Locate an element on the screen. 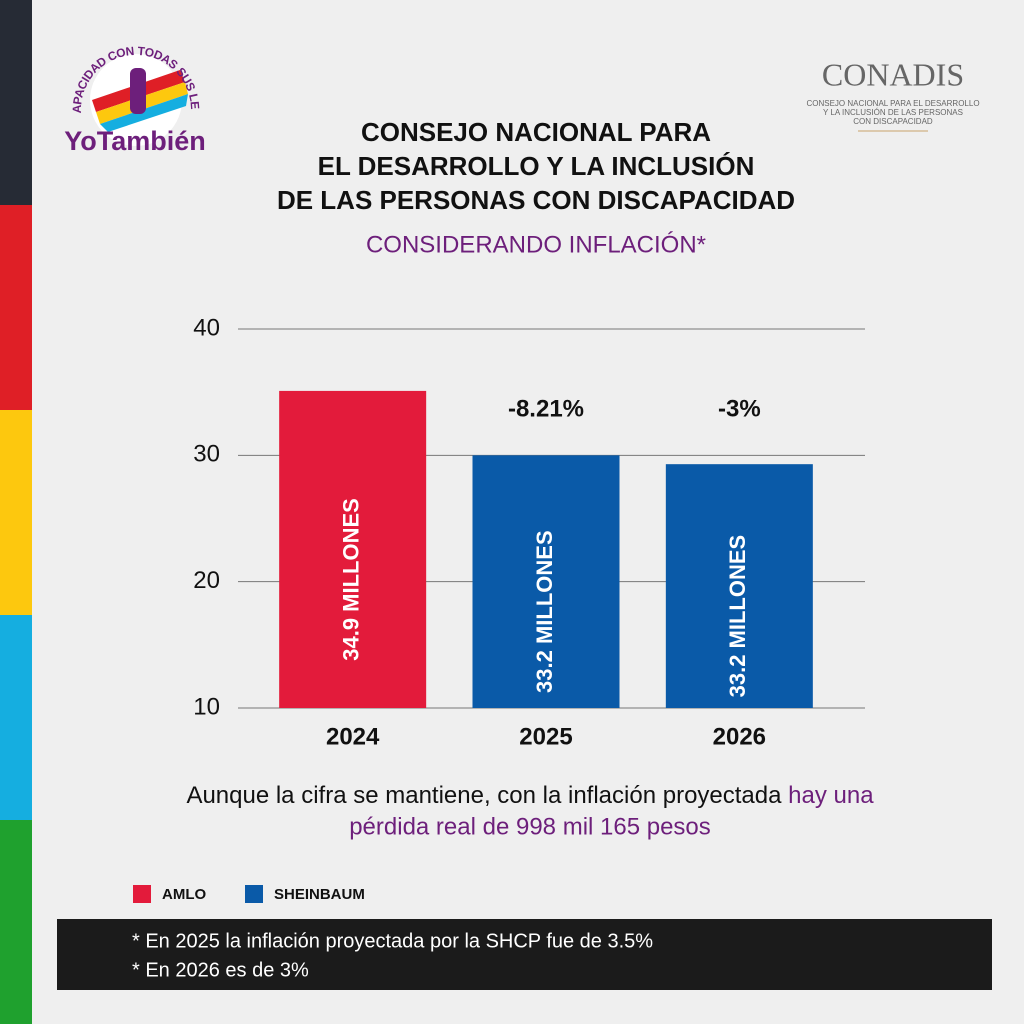 Image resolution: width=1024 pixels, height=1024 pixels. org-line: Y LA INCLUSIÓN DE LAS PERSONAS is located at coordinates (893, 112).